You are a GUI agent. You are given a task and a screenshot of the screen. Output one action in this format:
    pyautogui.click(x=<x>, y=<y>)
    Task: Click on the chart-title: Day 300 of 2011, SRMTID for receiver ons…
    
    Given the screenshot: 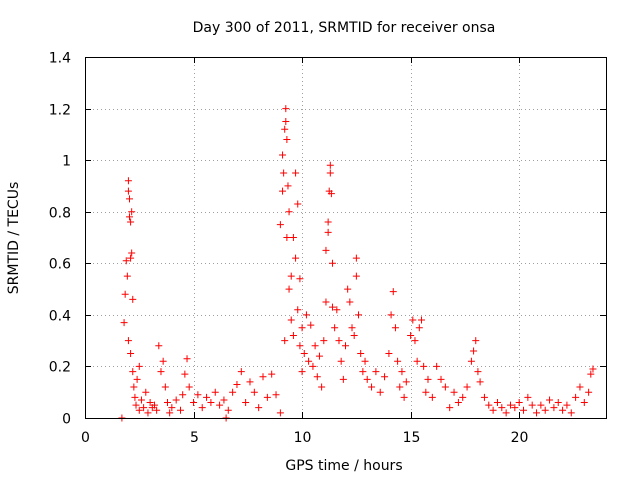 What is the action you would take?
    pyautogui.click(x=344, y=28)
    